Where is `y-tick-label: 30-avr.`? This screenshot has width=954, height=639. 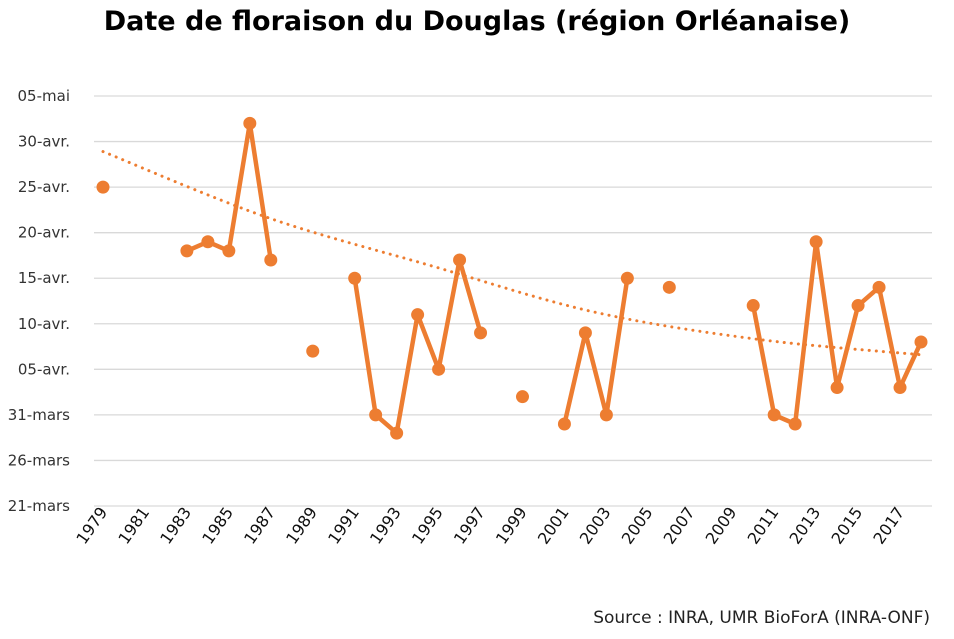 y-tick-label: 30-avr. is located at coordinates (44, 142).